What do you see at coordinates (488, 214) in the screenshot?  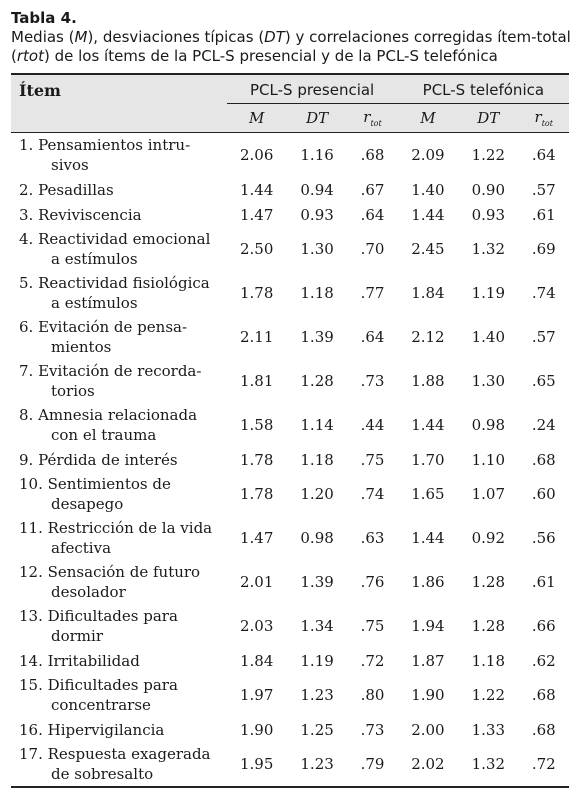 I see `value-cell-dt2: 0.93` at bounding box center [488, 214].